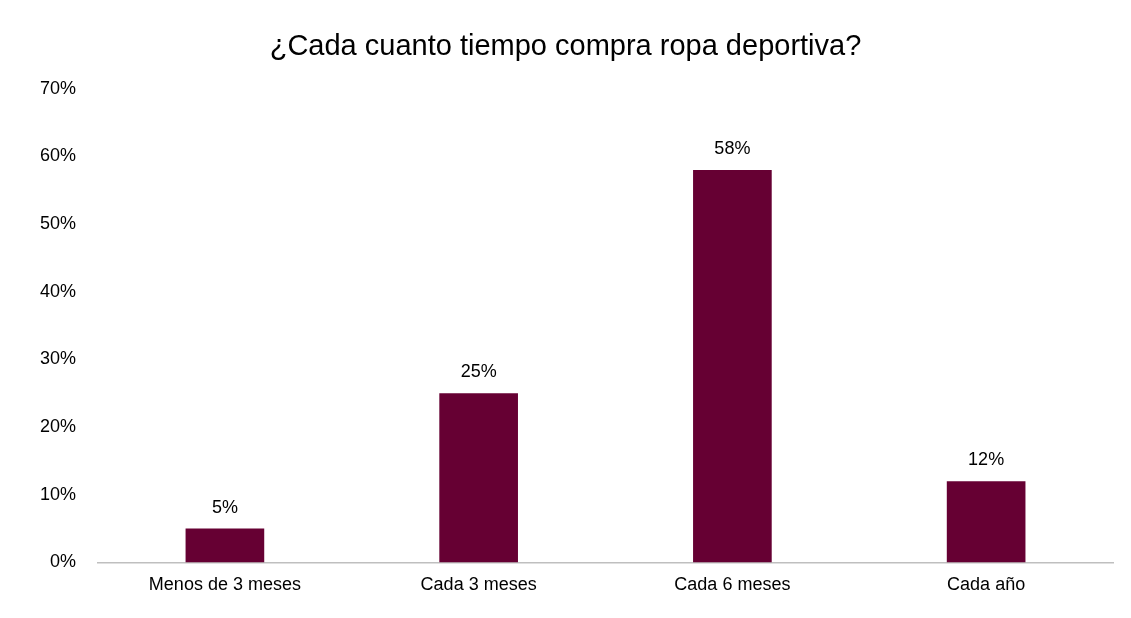 Image resolution: width=1131 pixels, height=618 pixels. What do you see at coordinates (63, 561) in the screenshot?
I see `y-tick-label: 0%` at bounding box center [63, 561].